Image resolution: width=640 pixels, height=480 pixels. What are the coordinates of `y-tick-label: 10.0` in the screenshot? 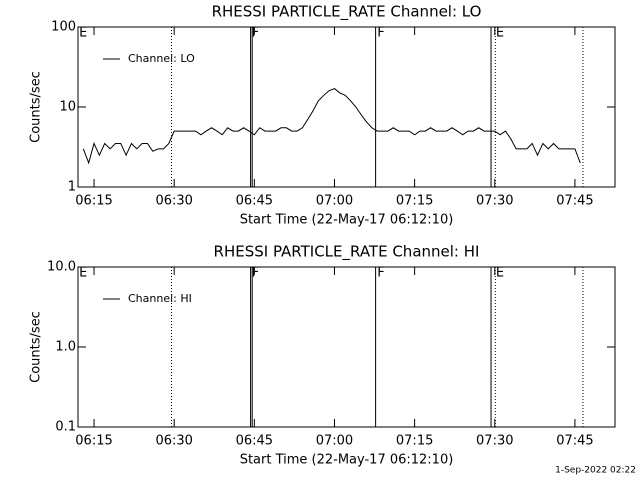 It's located at (61, 267).